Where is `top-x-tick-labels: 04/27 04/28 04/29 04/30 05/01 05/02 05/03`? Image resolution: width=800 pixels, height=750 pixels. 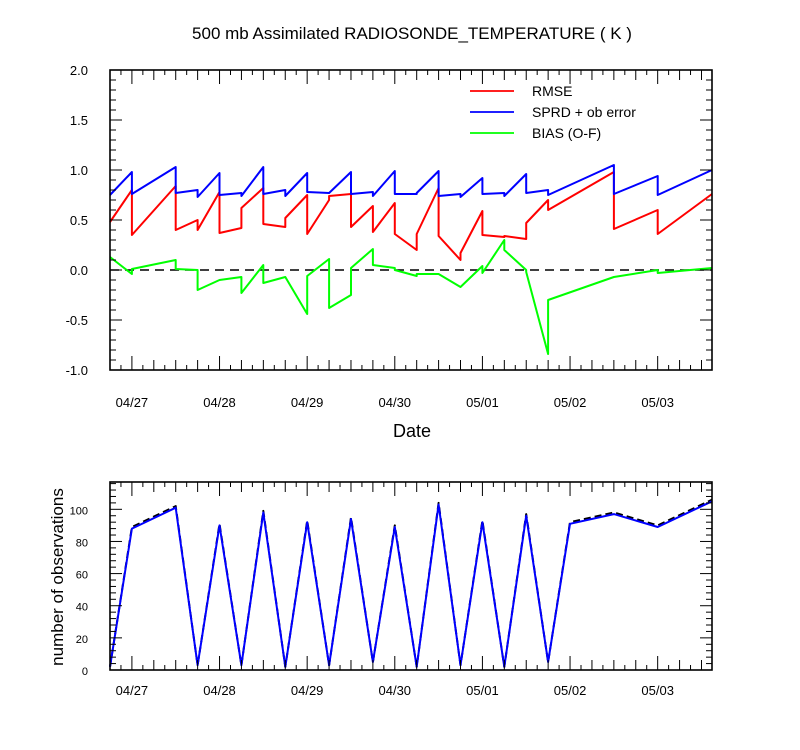
top-x-tick-labels: 04/27 04/28 04/29 04/30 05/01 05/02 05/03 is located at coordinates (395, 402).